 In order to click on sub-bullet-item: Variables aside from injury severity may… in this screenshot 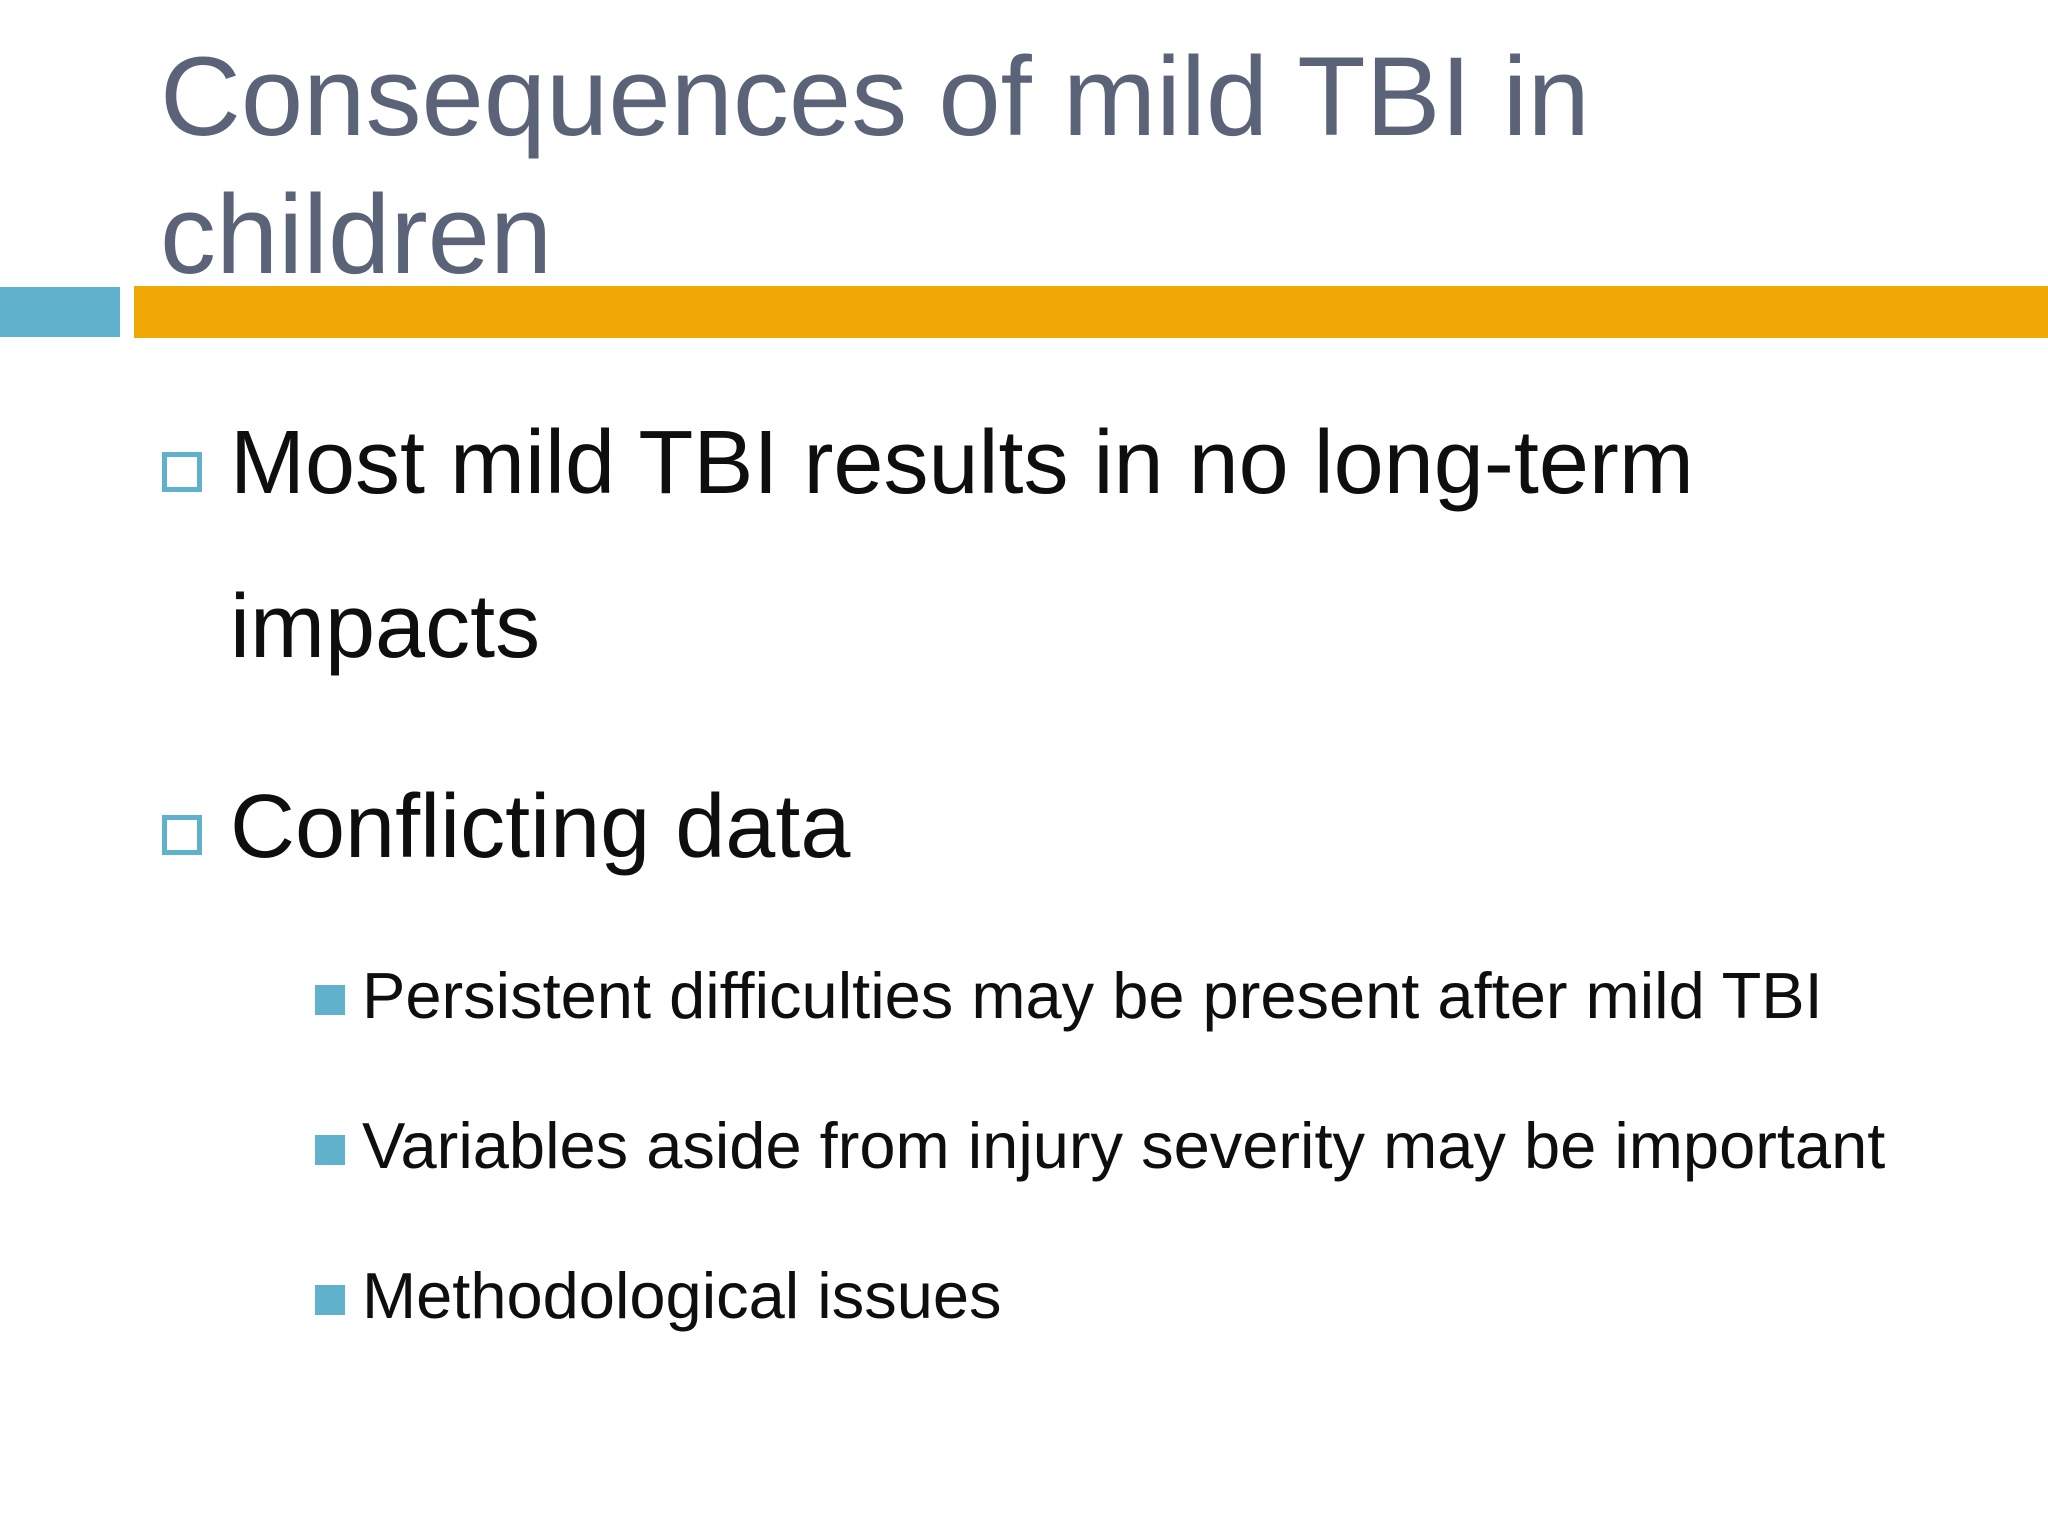, I will do `click(1124, 1145)`.